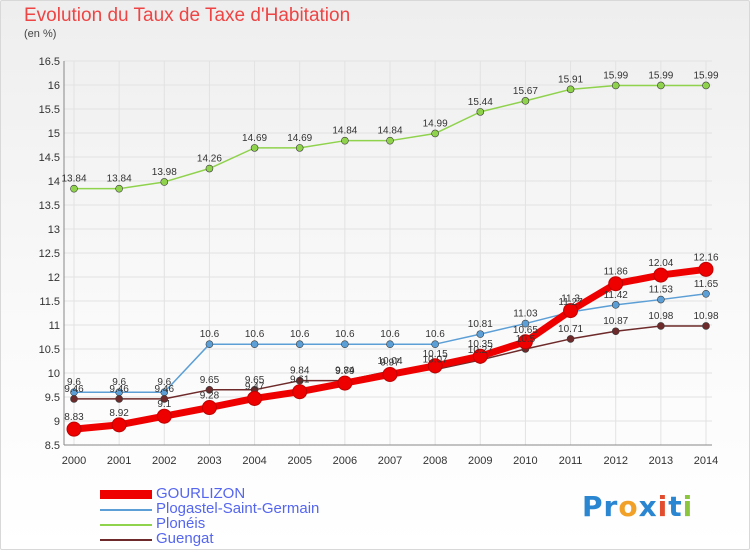 Image resolution: width=750 pixels, height=550 pixels. Describe the element at coordinates (126, 540) in the screenshot. I see `legend-swatch` at that location.